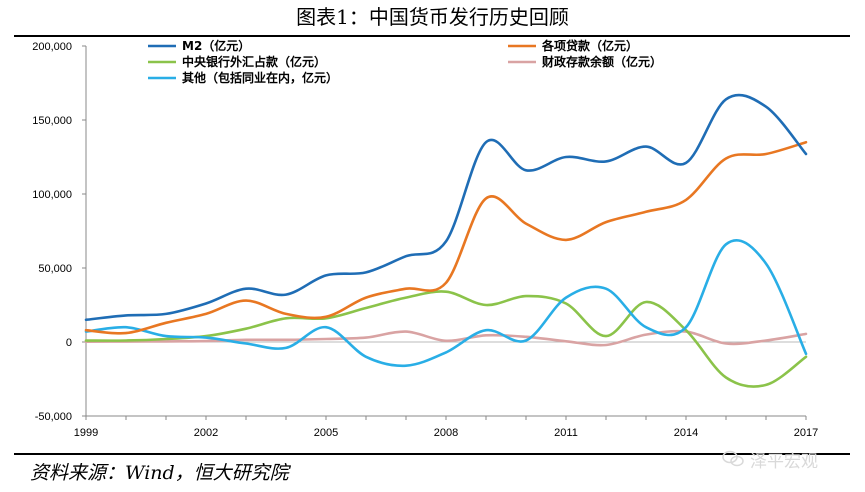 This screenshot has height=492, width=865. I want to click on y-tick-label: 200,000, so click(52, 47).